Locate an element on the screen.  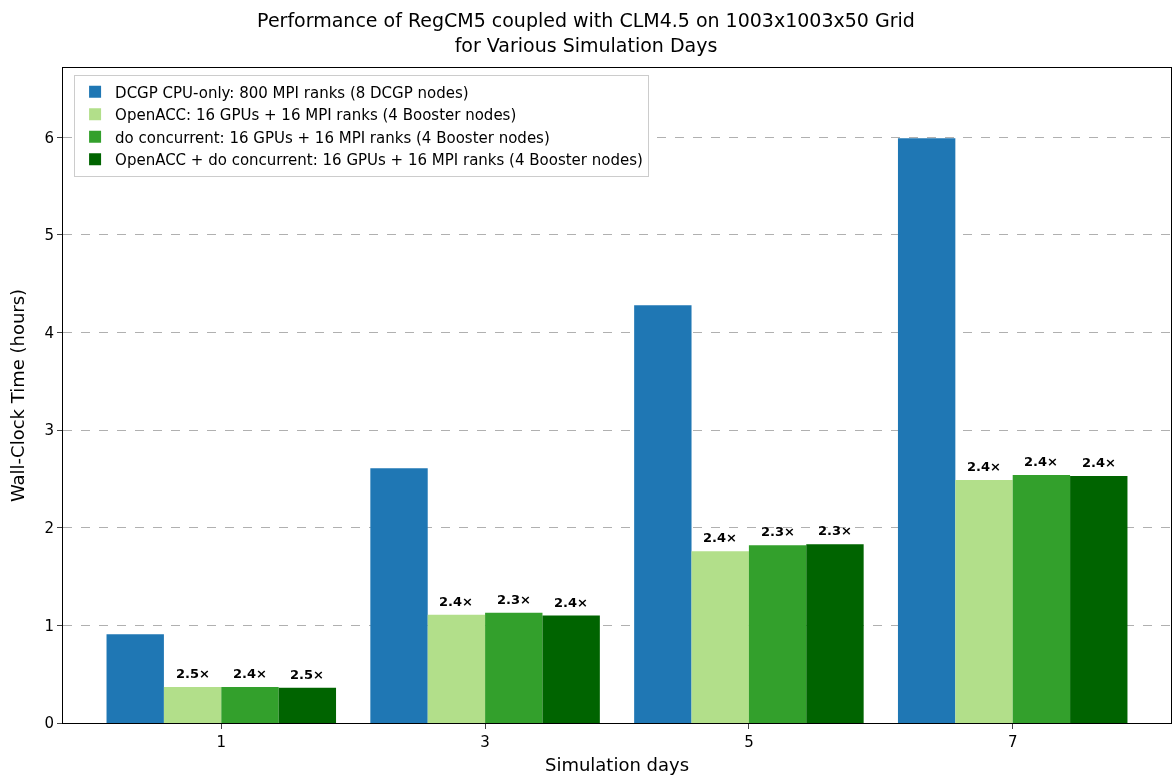
legend-label: OpenACC + do concurrent: 16 GPUs + 16 MPI ranks (4 Booster nodes) is located at coordinates (379, 160).